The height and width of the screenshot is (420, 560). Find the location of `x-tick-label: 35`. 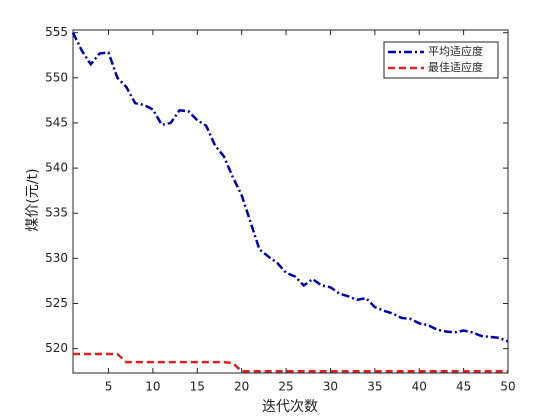

x-tick-label: 35 is located at coordinates (374, 387).